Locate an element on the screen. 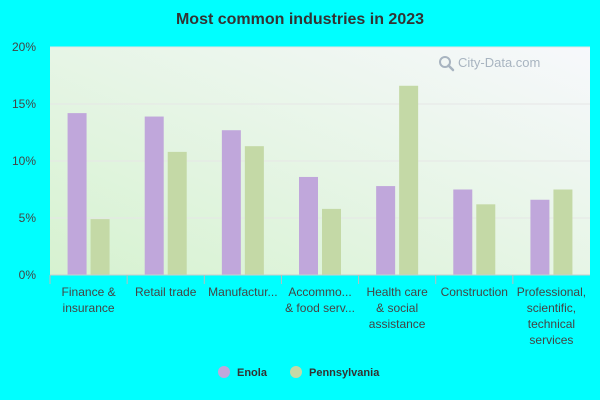 This screenshot has width=600, height=400. x-tick-label: scientific, is located at coordinates (551, 308).